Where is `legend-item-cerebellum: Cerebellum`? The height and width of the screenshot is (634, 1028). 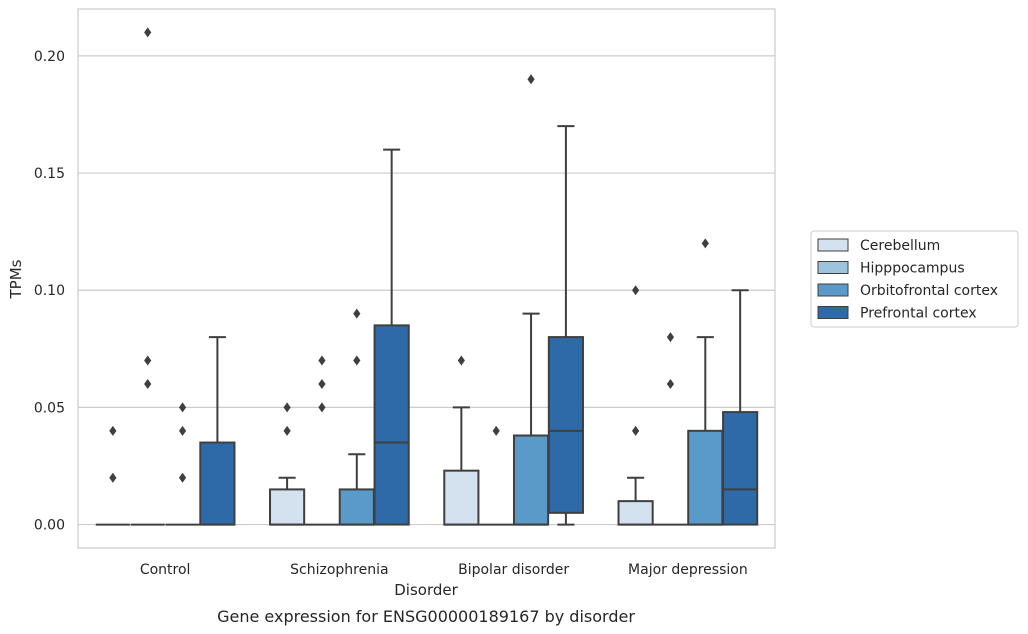 legend-item-cerebellum: Cerebellum is located at coordinates (878, 246).